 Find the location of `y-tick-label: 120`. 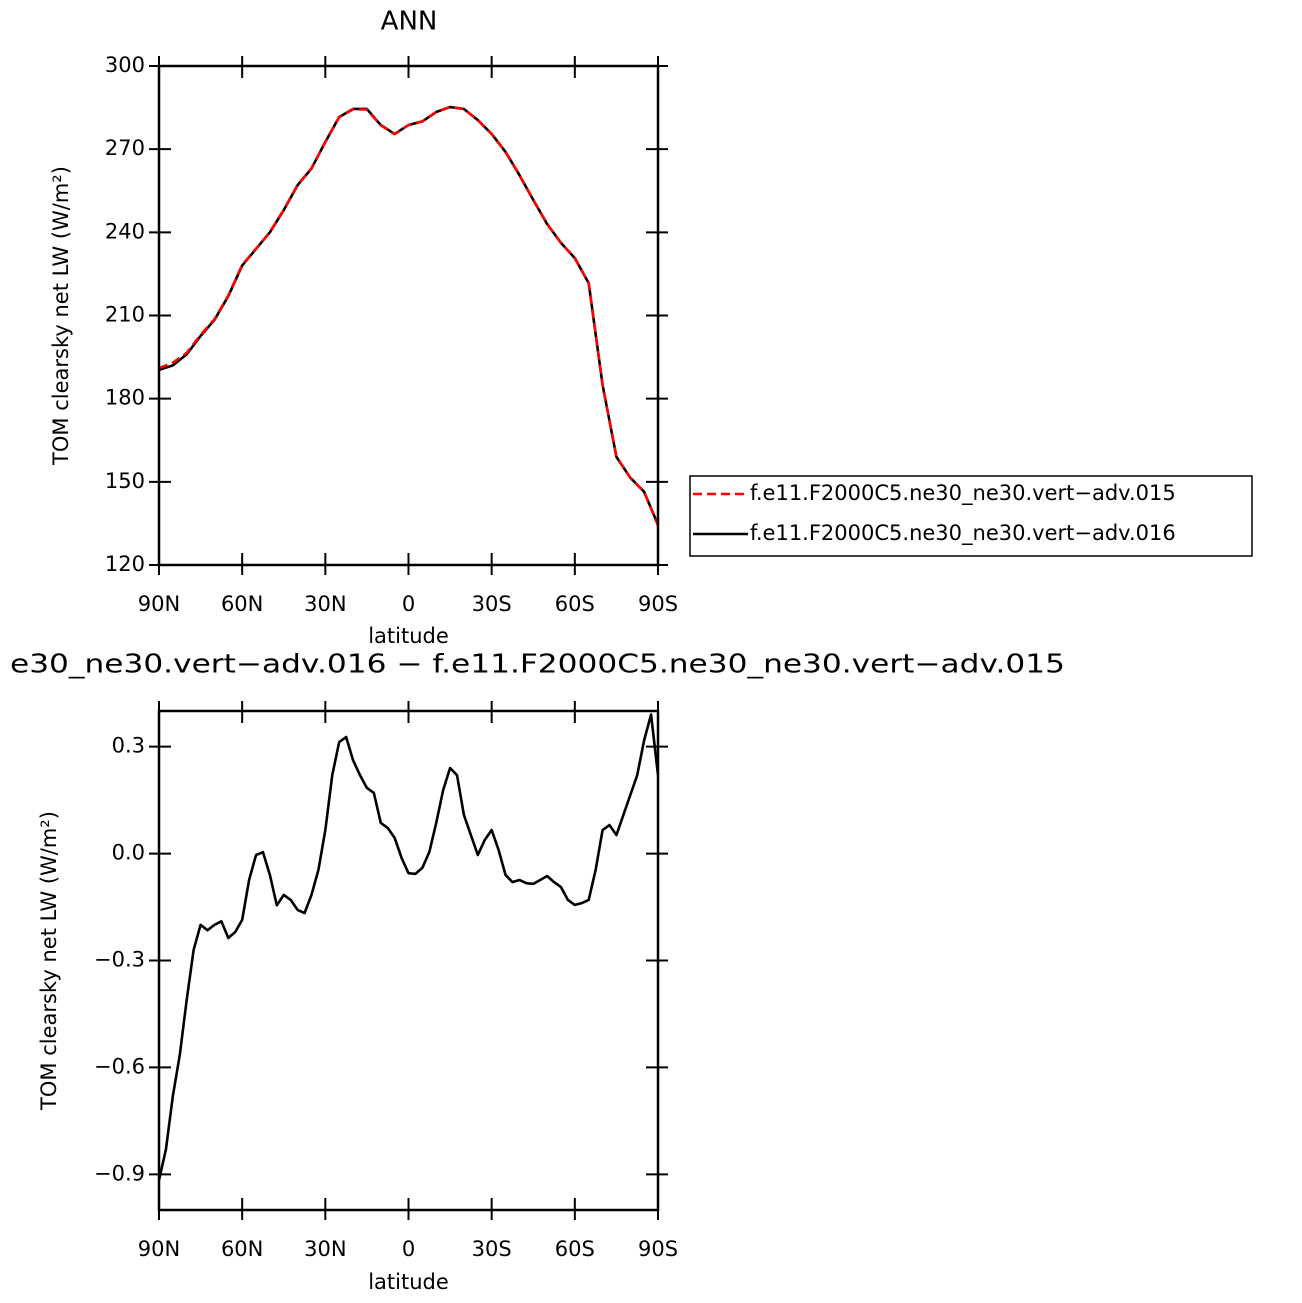

y-tick-label: 120 is located at coordinates (125, 564).